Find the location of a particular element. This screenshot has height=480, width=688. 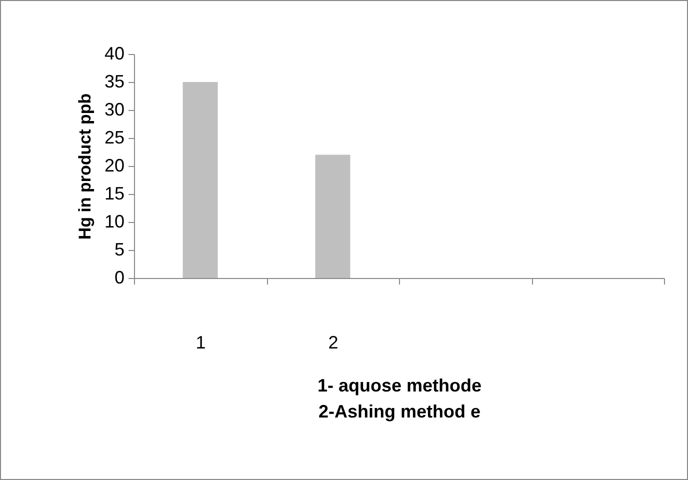

y-tick-label: 0 is located at coordinates (119, 278).